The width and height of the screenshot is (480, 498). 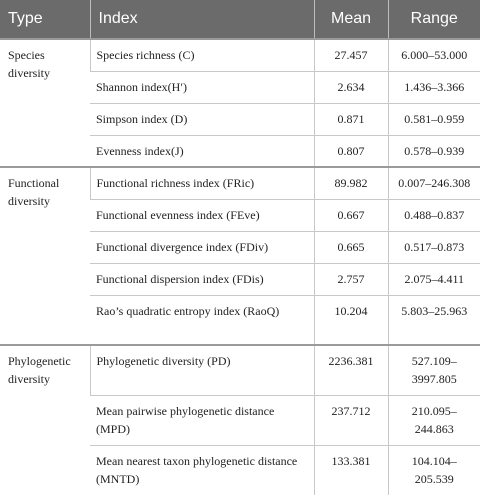 What do you see at coordinates (201, 369) in the screenshot?
I see `index-cell: Phylogenetic diversity (PD)` at bounding box center [201, 369].